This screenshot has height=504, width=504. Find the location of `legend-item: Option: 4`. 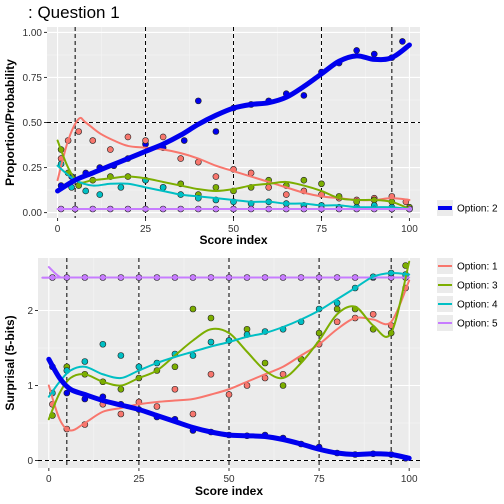

legend-item: Option: 4 is located at coordinates (467, 304).